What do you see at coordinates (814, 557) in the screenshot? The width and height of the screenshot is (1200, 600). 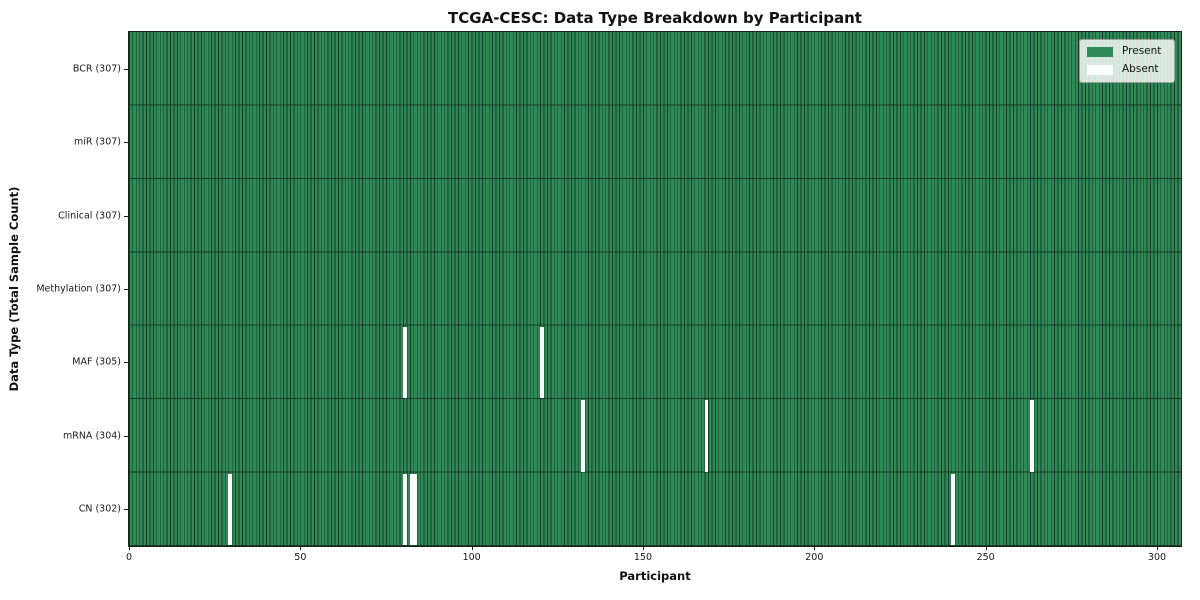 I see `x-tick-label-200: 200` at bounding box center [814, 557].